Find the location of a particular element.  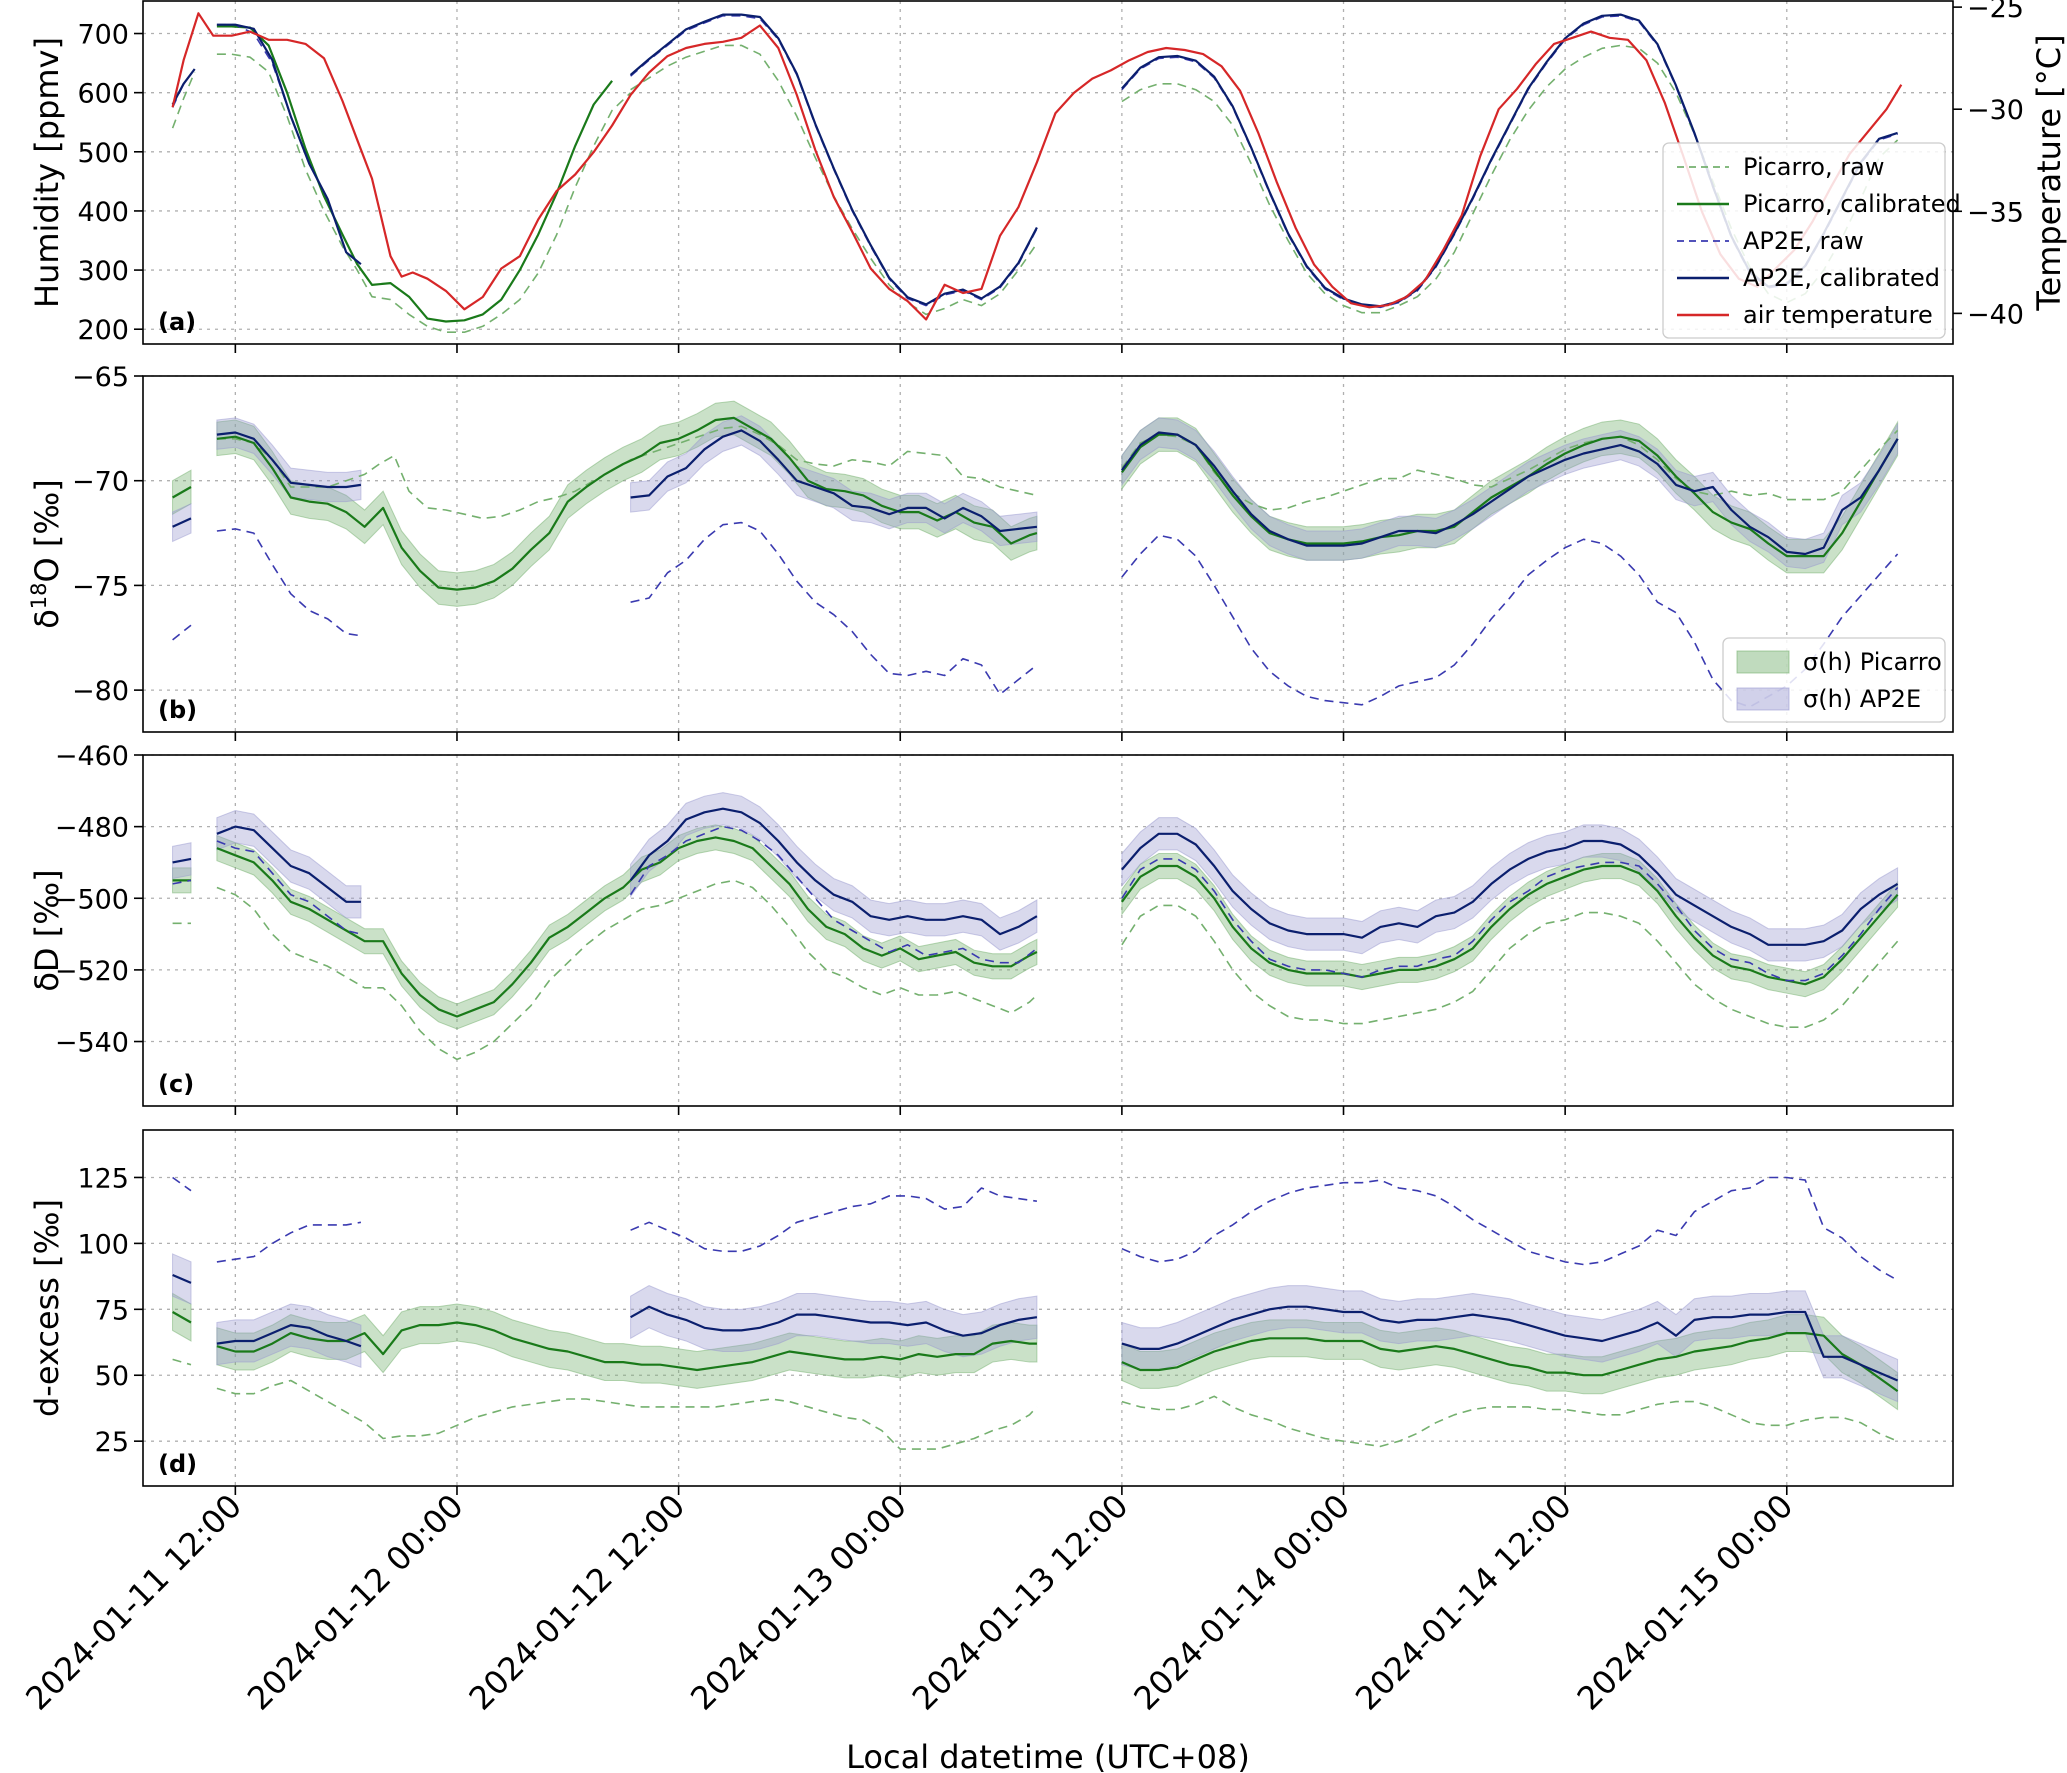

y-tick-label: 500 is located at coordinates (103, 153).